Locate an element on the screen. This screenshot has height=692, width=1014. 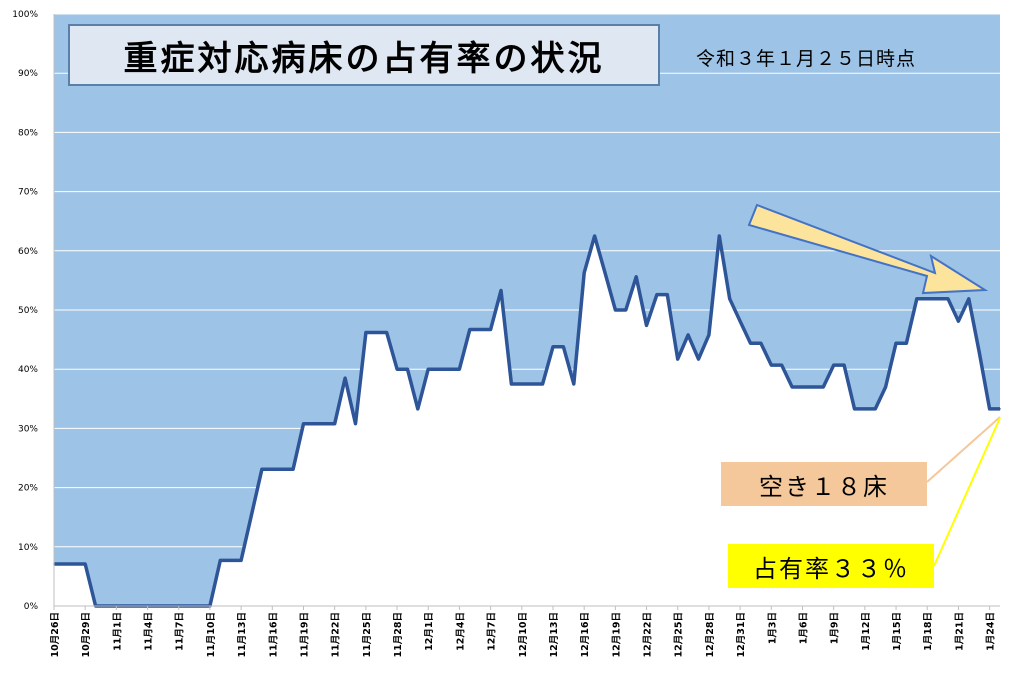
x-tick-label: 11月22日 is located at coordinates (336, 634).